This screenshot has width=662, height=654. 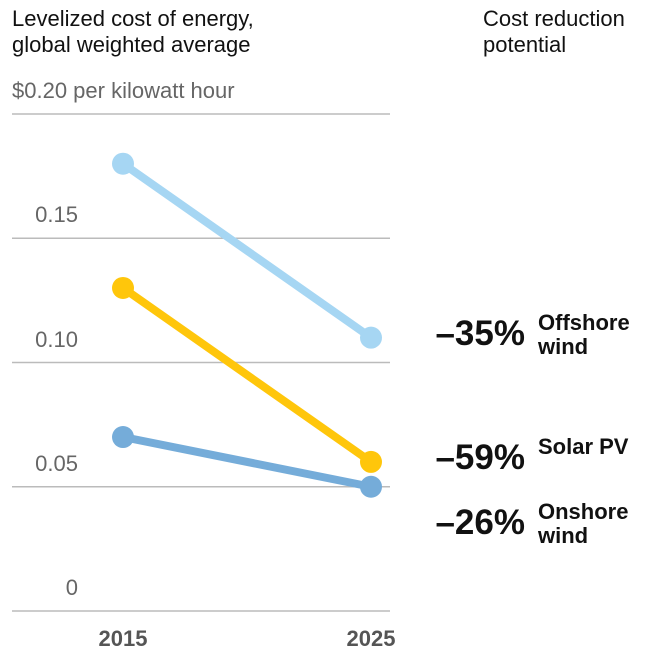 I want to click on legend-label: Offshore wind, so click(x=584, y=334).